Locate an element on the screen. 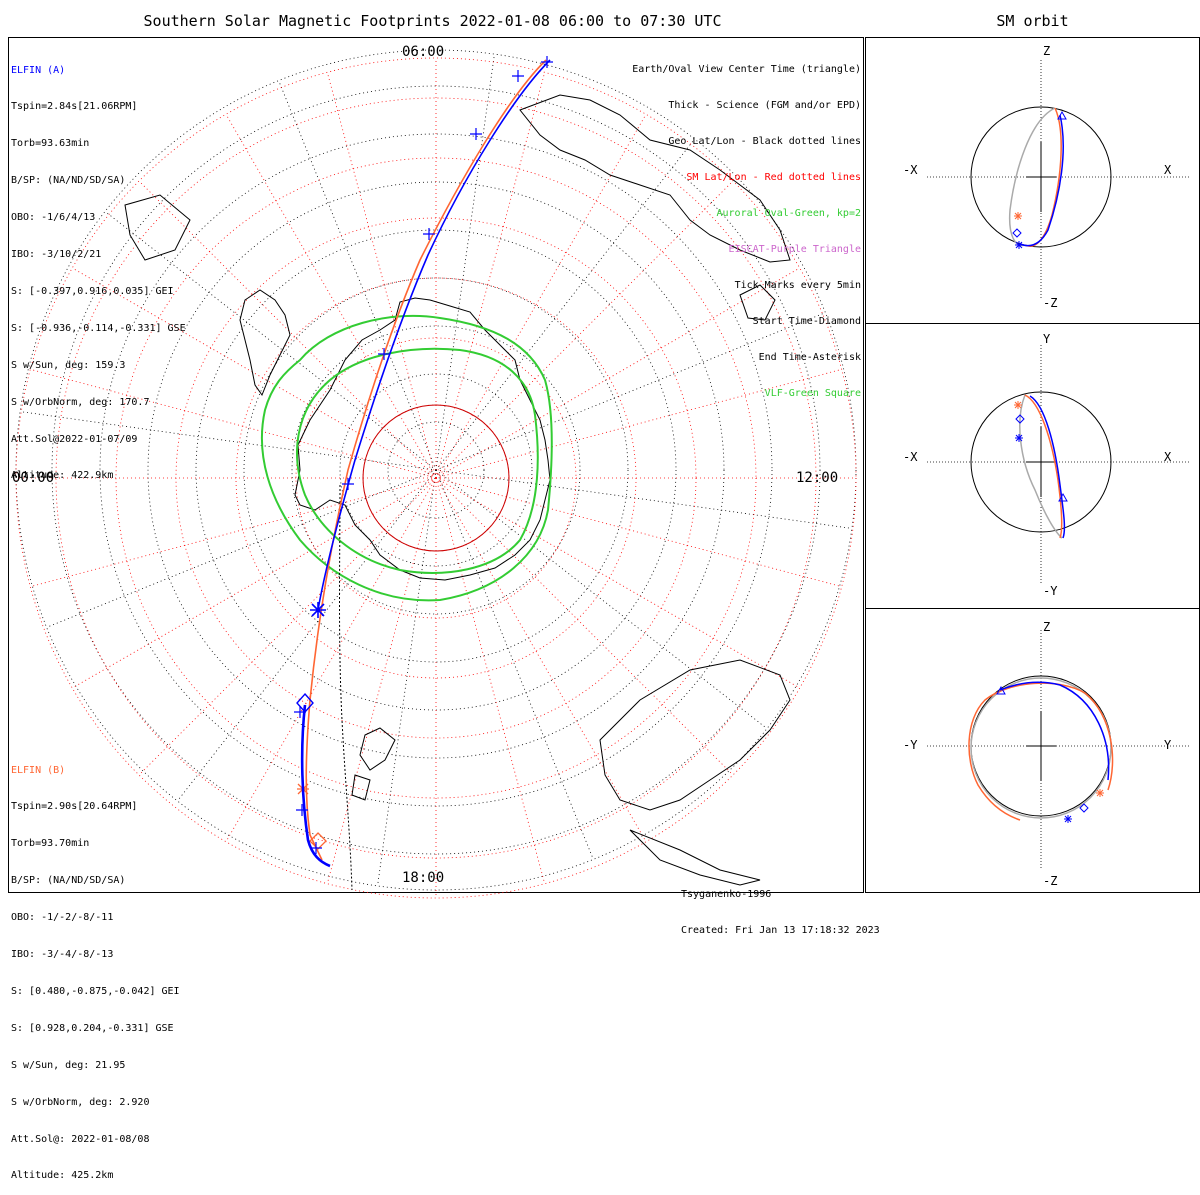 This screenshot has height=1195, width=1200. legend-item: End Time-Asterisk is located at coordinates (809, 357).